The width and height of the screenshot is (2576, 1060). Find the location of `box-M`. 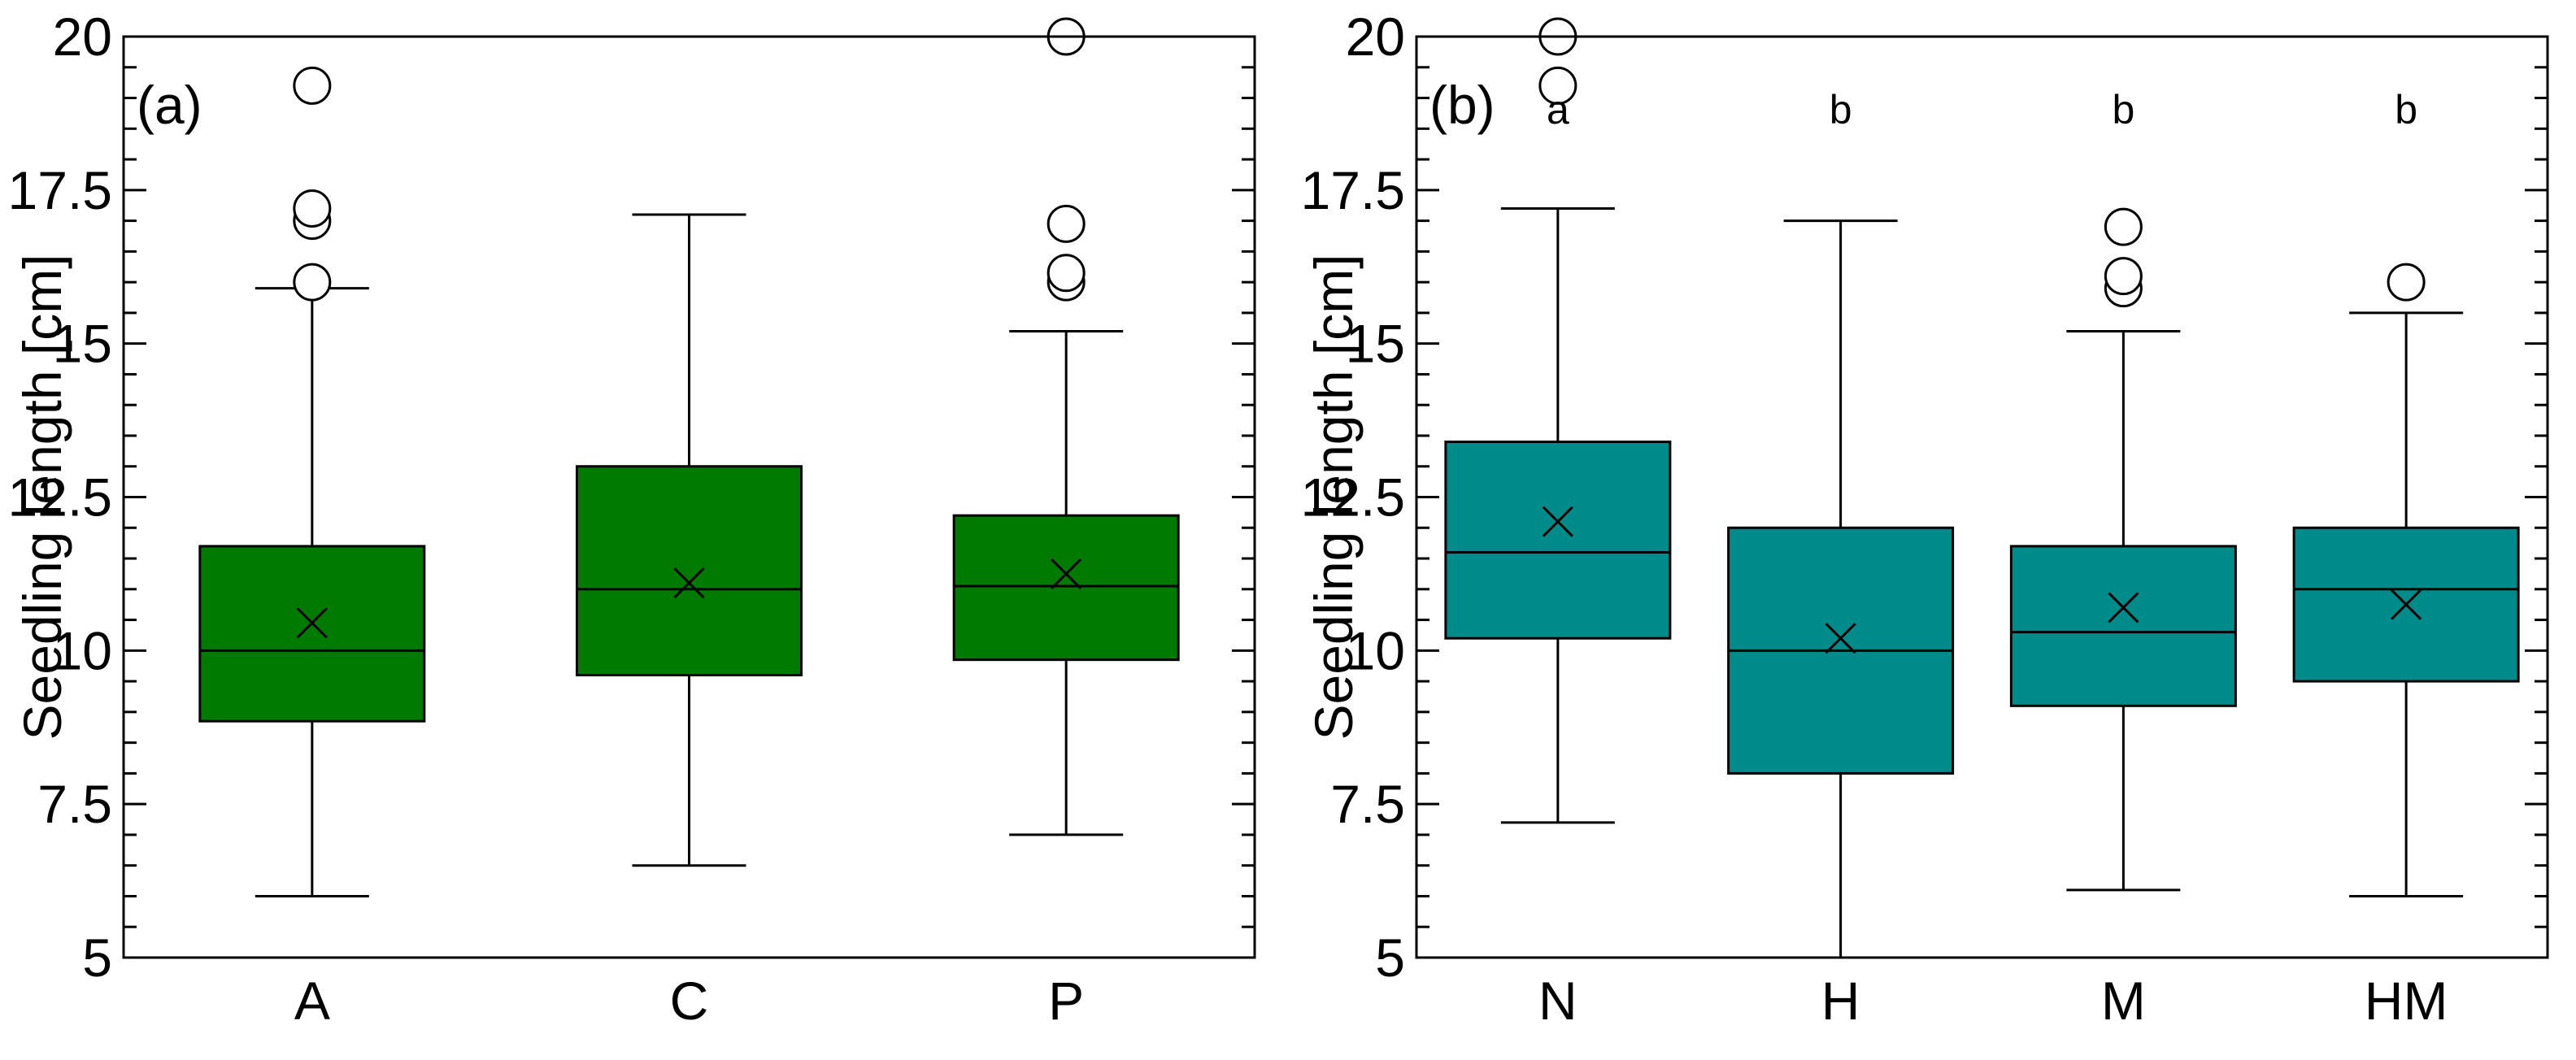

box-M is located at coordinates (2123, 549).